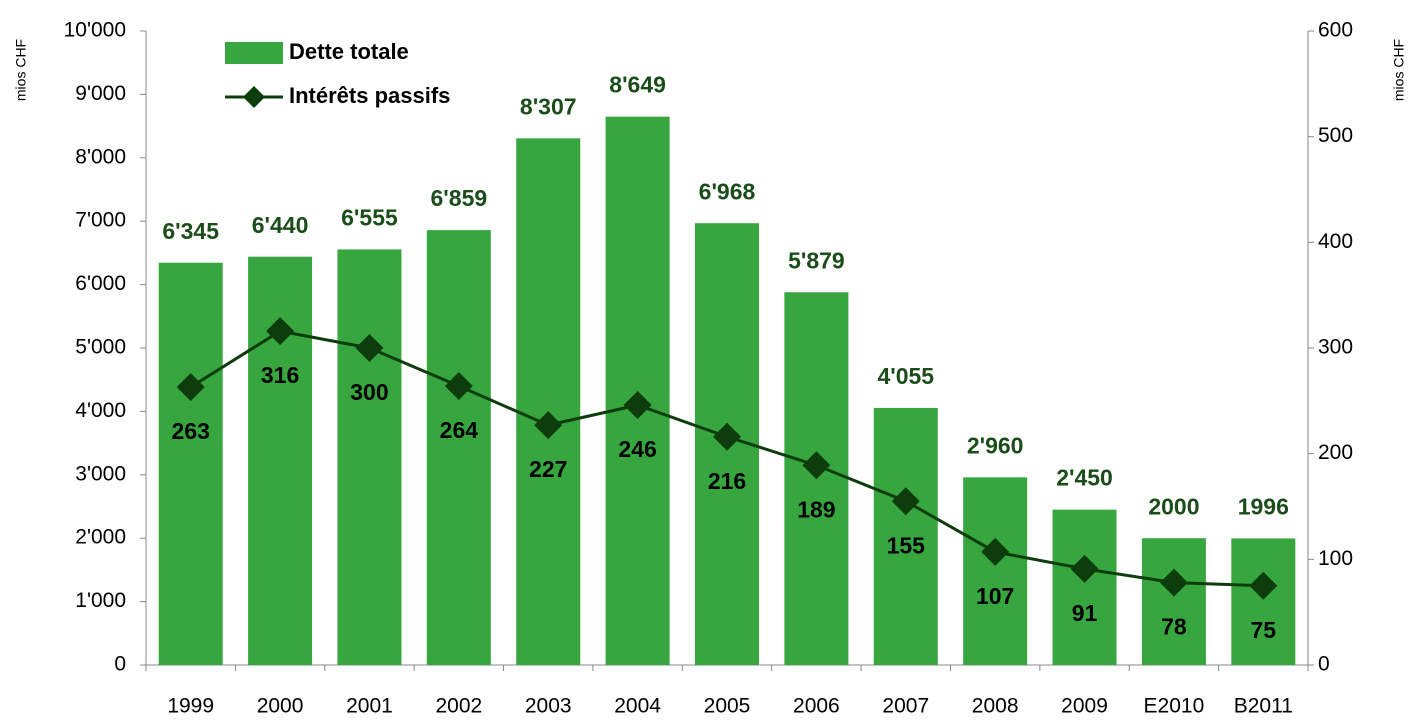 This screenshot has width=1410, height=721. I want to click on bar-value-label: 2'960, so click(995, 445).